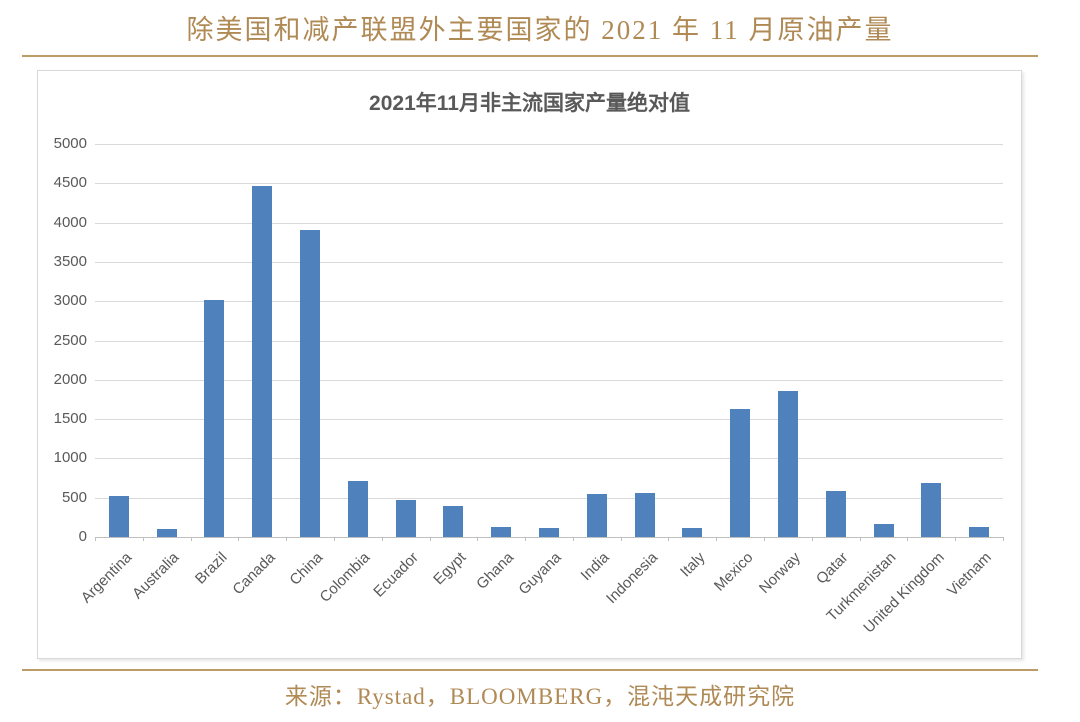 This screenshot has width=1080, height=722. Describe the element at coordinates (644, 514) in the screenshot. I see `bar-indonesia` at that location.